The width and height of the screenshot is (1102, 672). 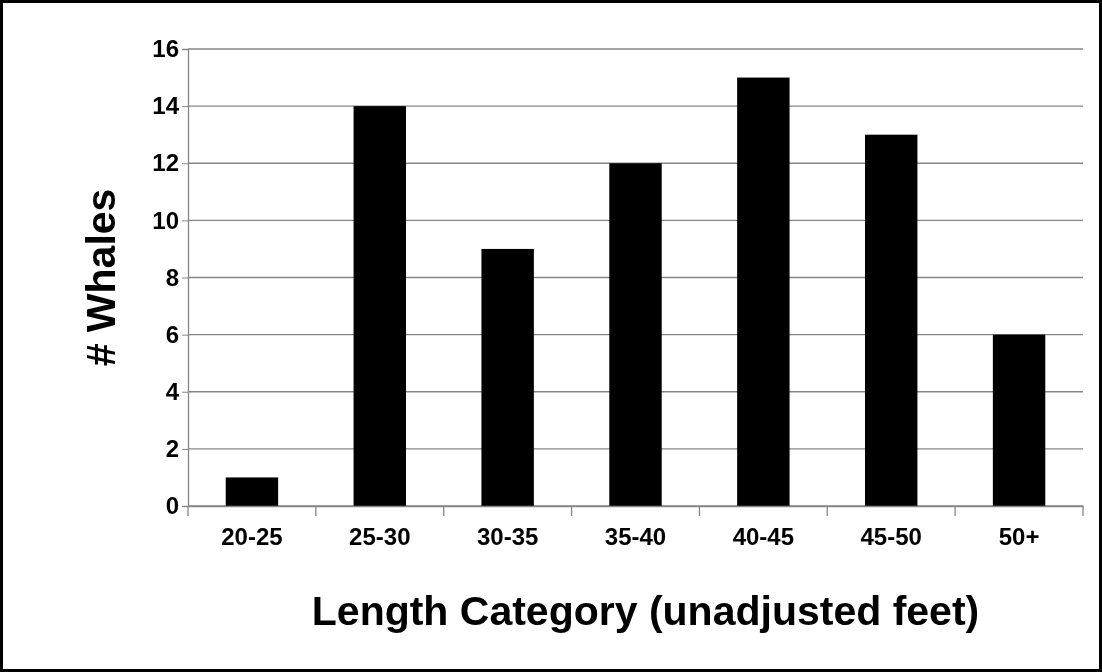 I want to click on x-tick-label: 20-25, so click(x=252, y=537).